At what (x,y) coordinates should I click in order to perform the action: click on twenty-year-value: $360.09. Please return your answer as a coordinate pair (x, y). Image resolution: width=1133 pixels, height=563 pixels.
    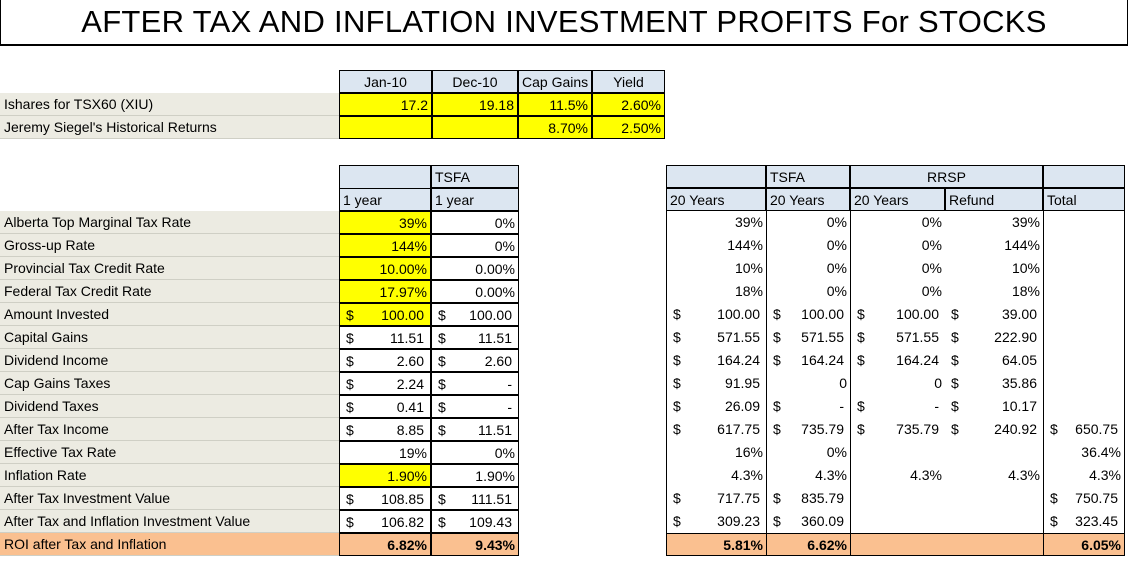
    Looking at the image, I should click on (808, 521).